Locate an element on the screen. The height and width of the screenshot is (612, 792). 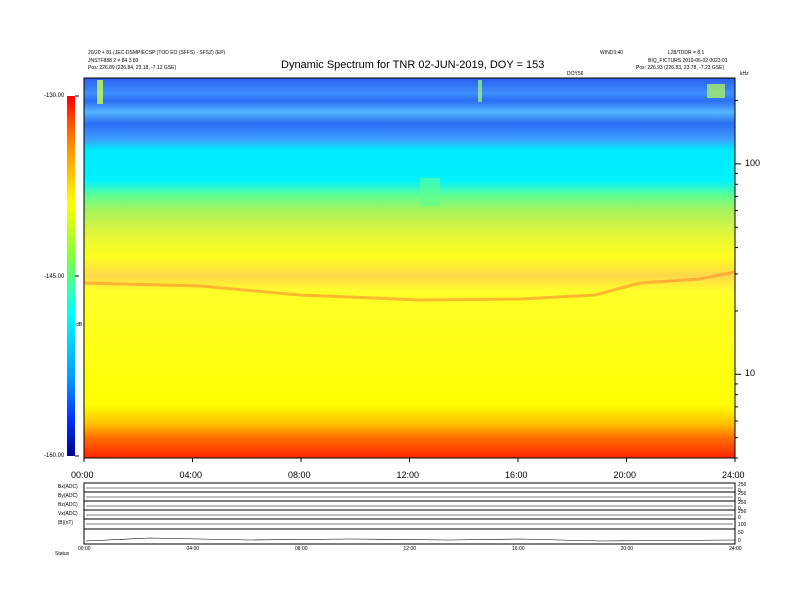
lower-right-tick: 100 is located at coordinates (742, 525).